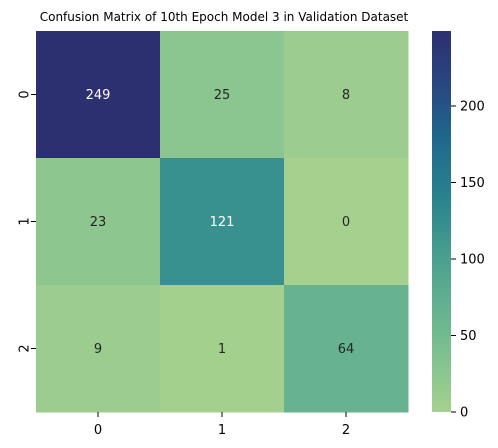 Image resolution: width=498 pixels, height=448 pixels. I want to click on colorbar-tick-label: 100, so click(472, 259).